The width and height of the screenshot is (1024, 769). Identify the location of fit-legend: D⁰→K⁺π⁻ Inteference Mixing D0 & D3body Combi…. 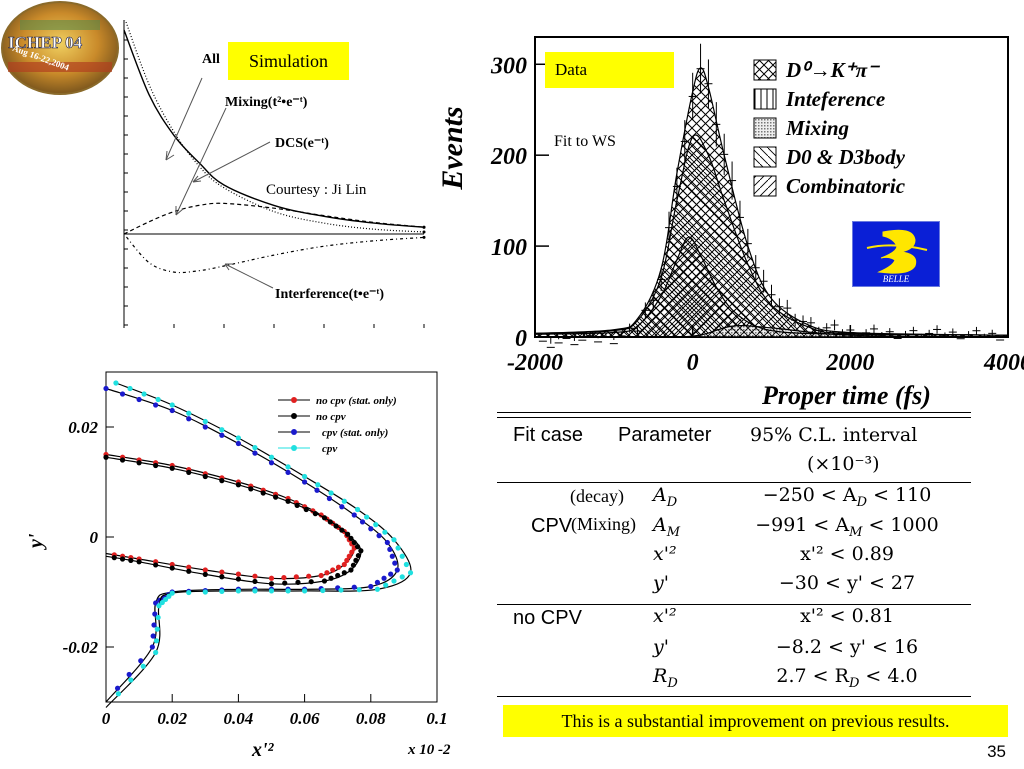
(829, 128).